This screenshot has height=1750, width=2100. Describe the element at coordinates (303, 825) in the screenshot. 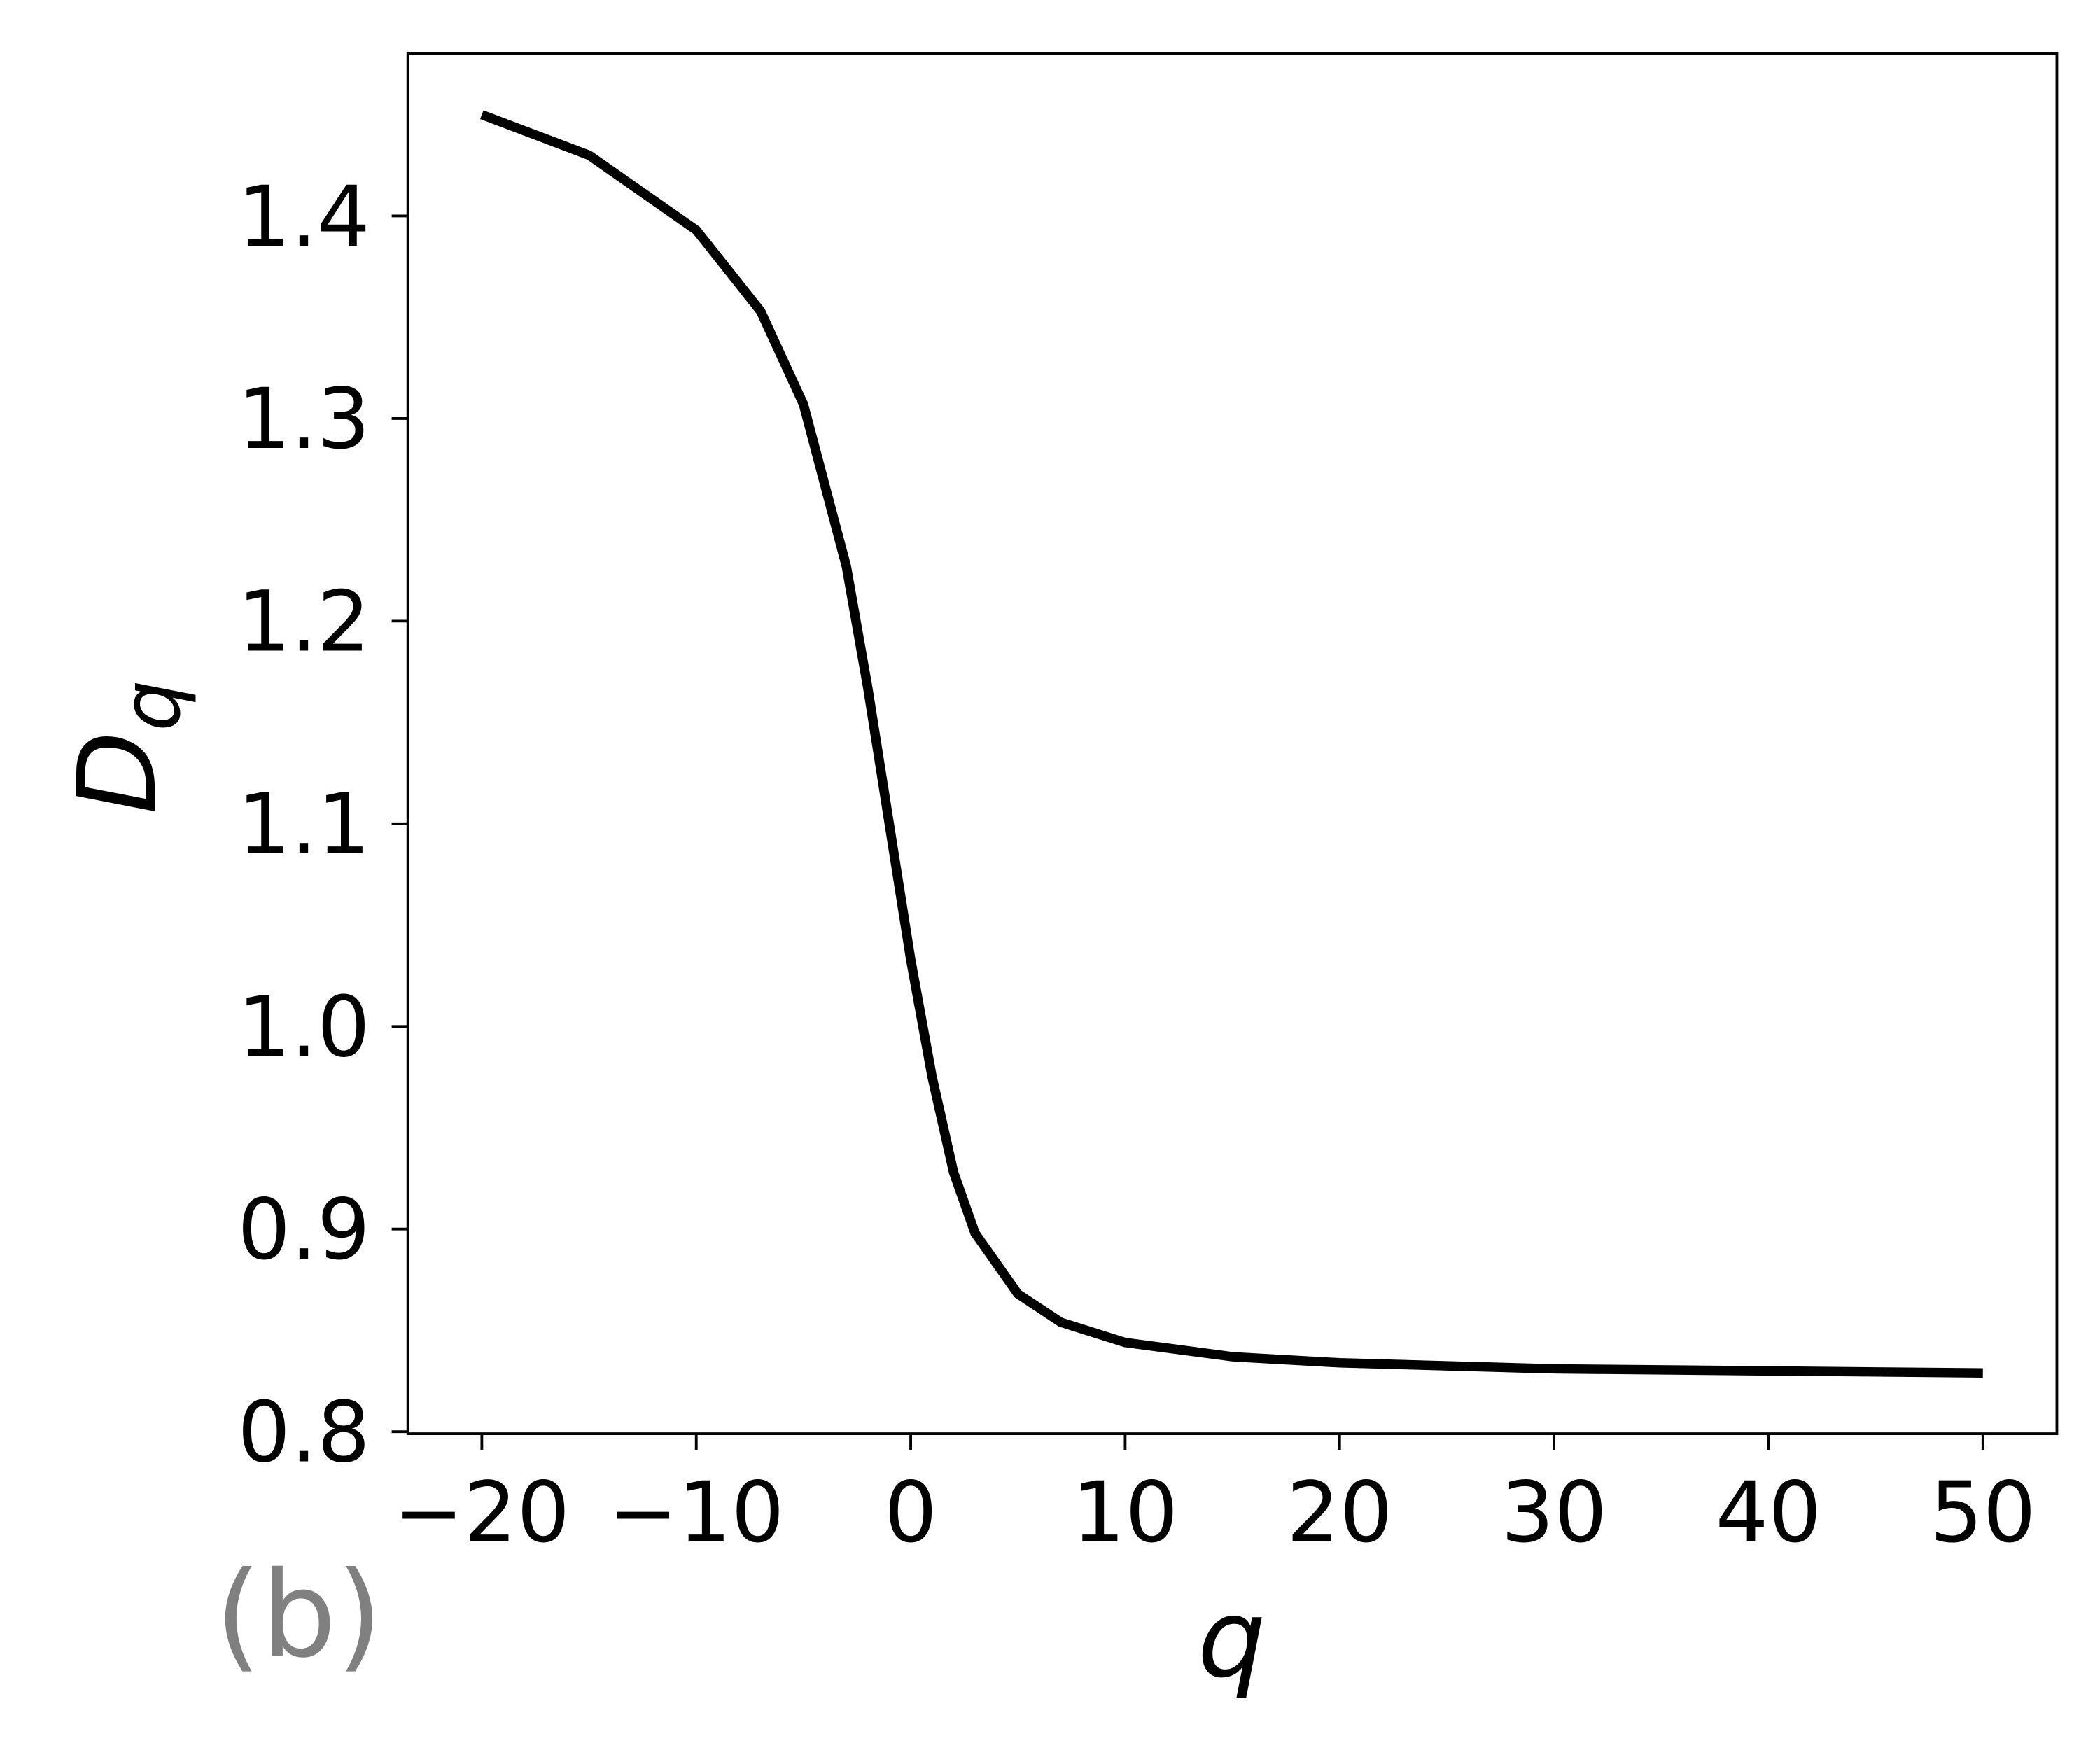

I see `y-tick-label: 1.1` at that location.